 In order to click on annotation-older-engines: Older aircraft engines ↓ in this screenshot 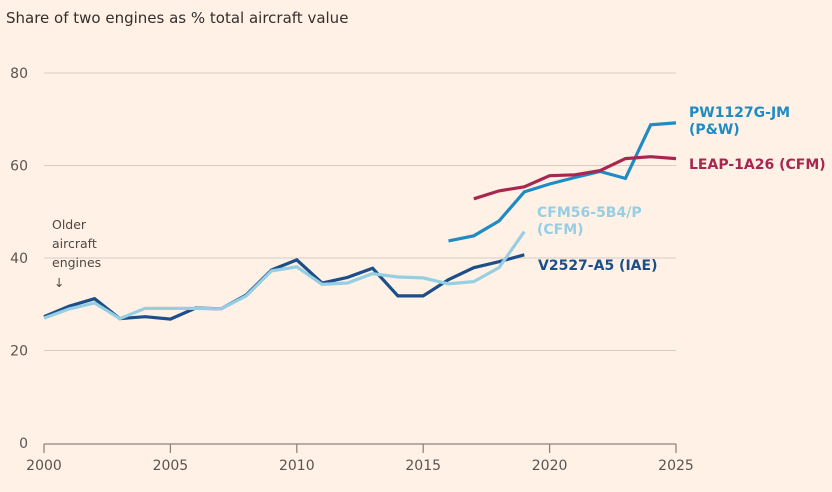, I will do `click(76, 253)`.